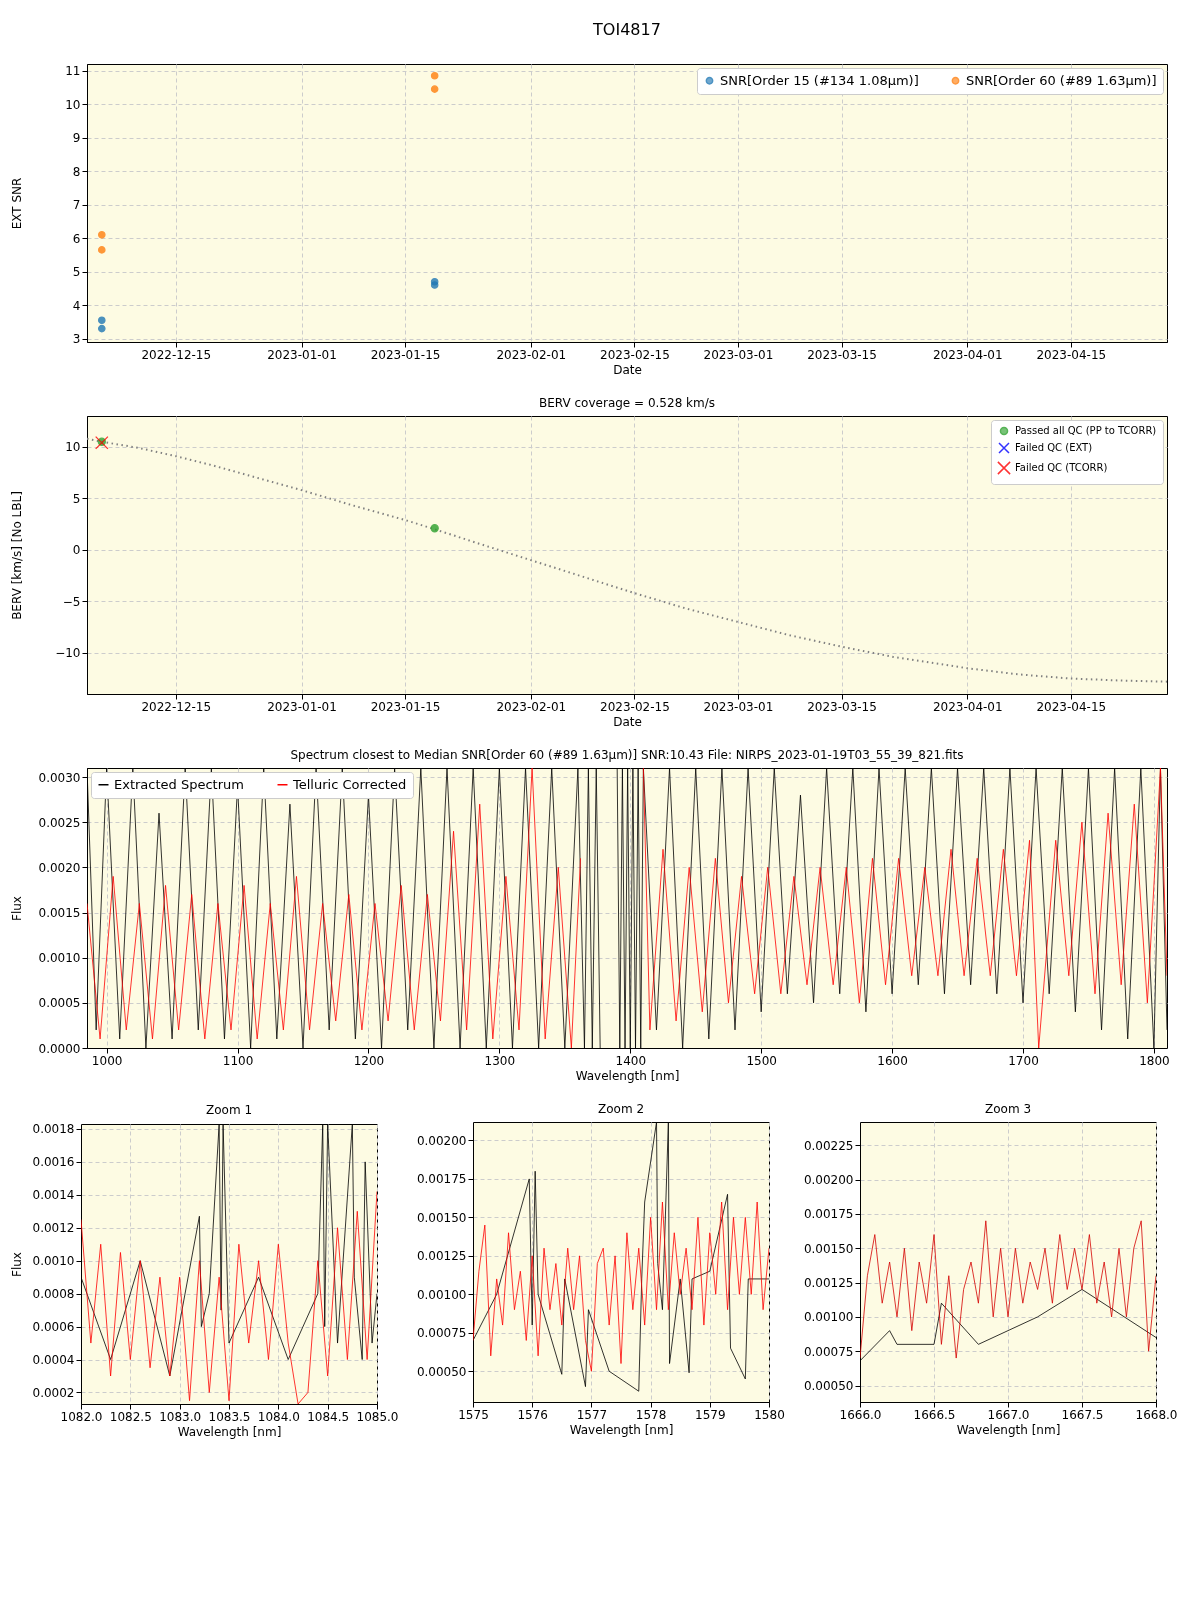  What do you see at coordinates (473, 1414) in the screenshot?
I see `x-tick-label: 1575` at bounding box center [473, 1414].